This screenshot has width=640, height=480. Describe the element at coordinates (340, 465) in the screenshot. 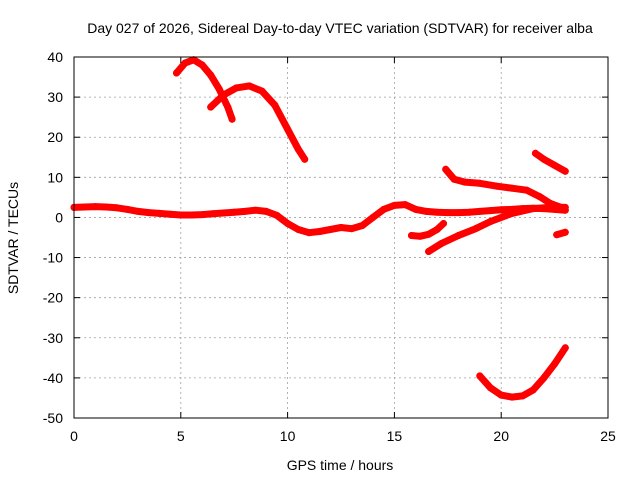

I see `x-axis-label: GPS time / hours` at that location.